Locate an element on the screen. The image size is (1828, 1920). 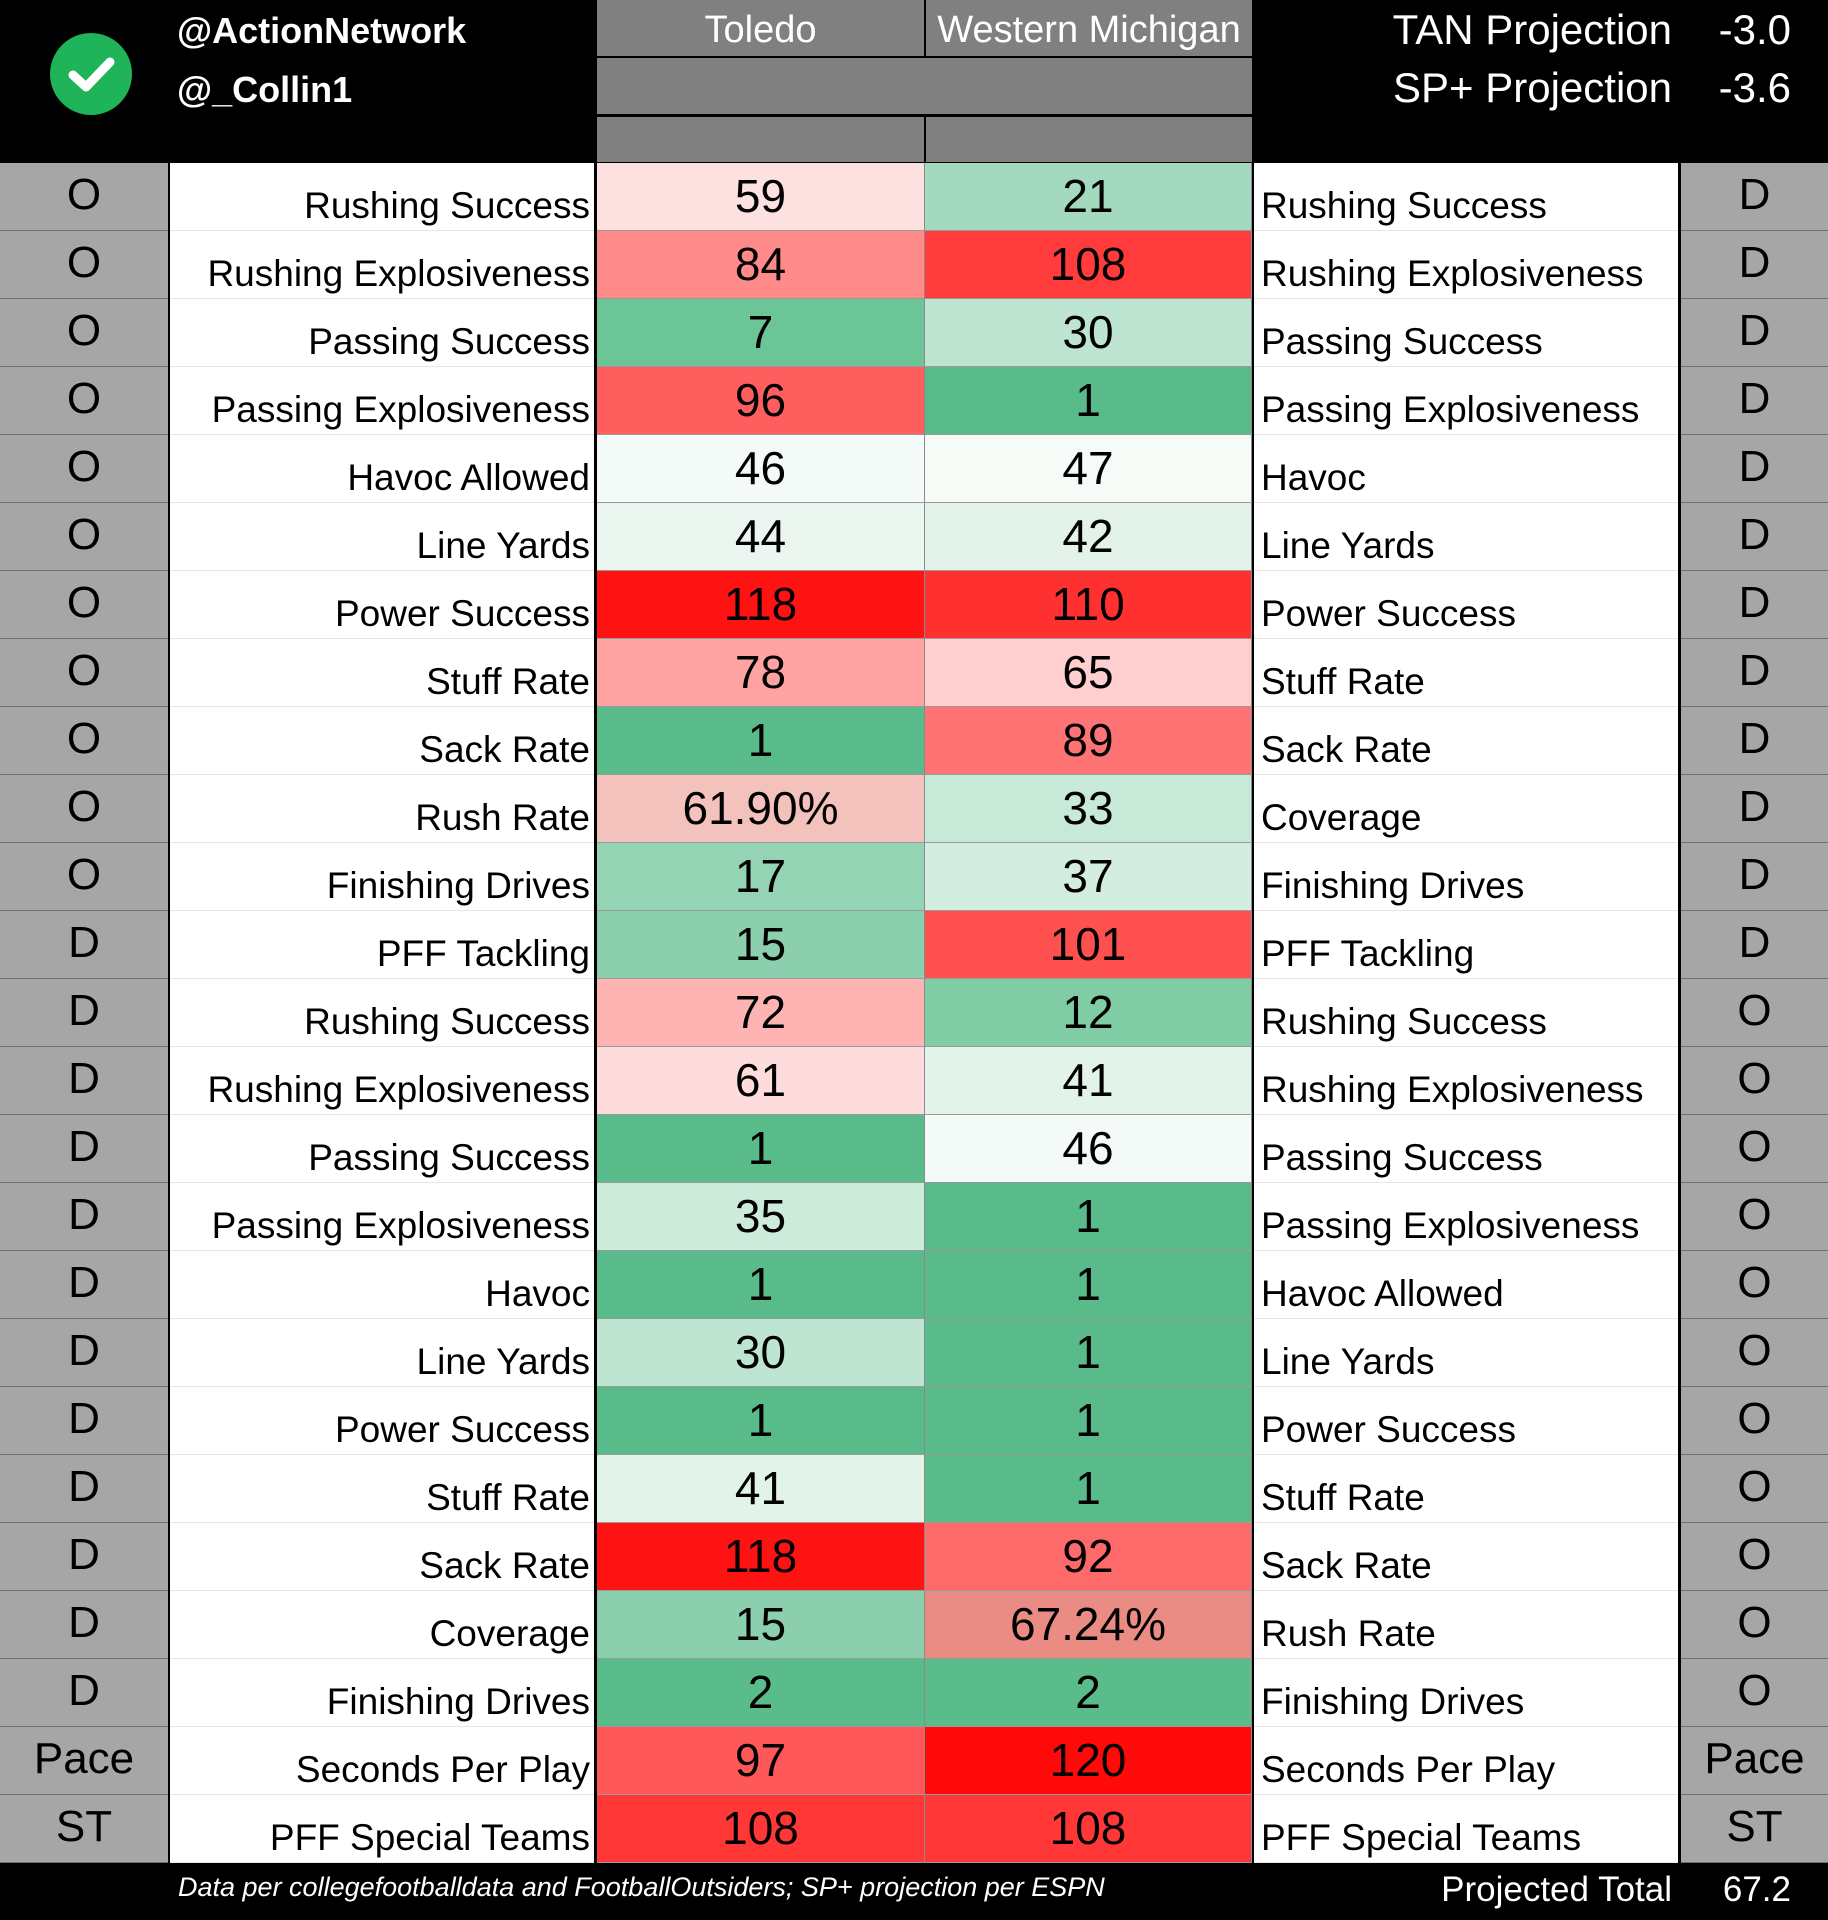
table-row: O Passing Success 7 30 Passing Success D is located at coordinates (914, 333).